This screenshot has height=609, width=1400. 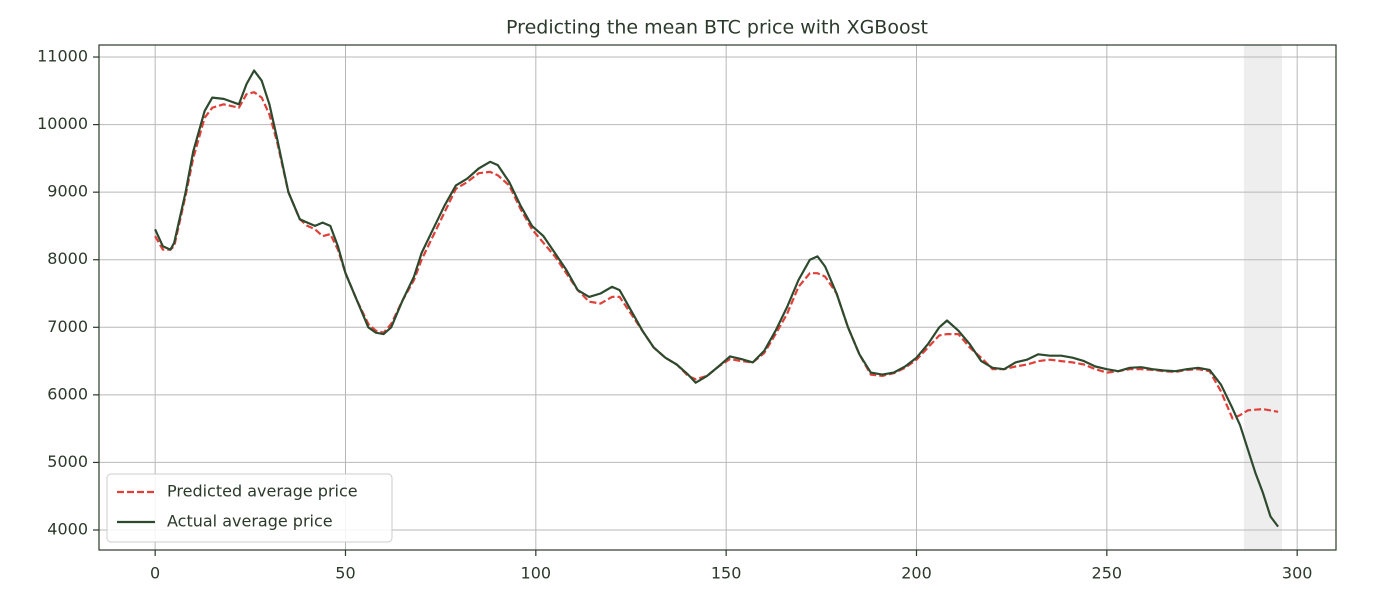 I want to click on shaded-span, so click(x=1262, y=297).